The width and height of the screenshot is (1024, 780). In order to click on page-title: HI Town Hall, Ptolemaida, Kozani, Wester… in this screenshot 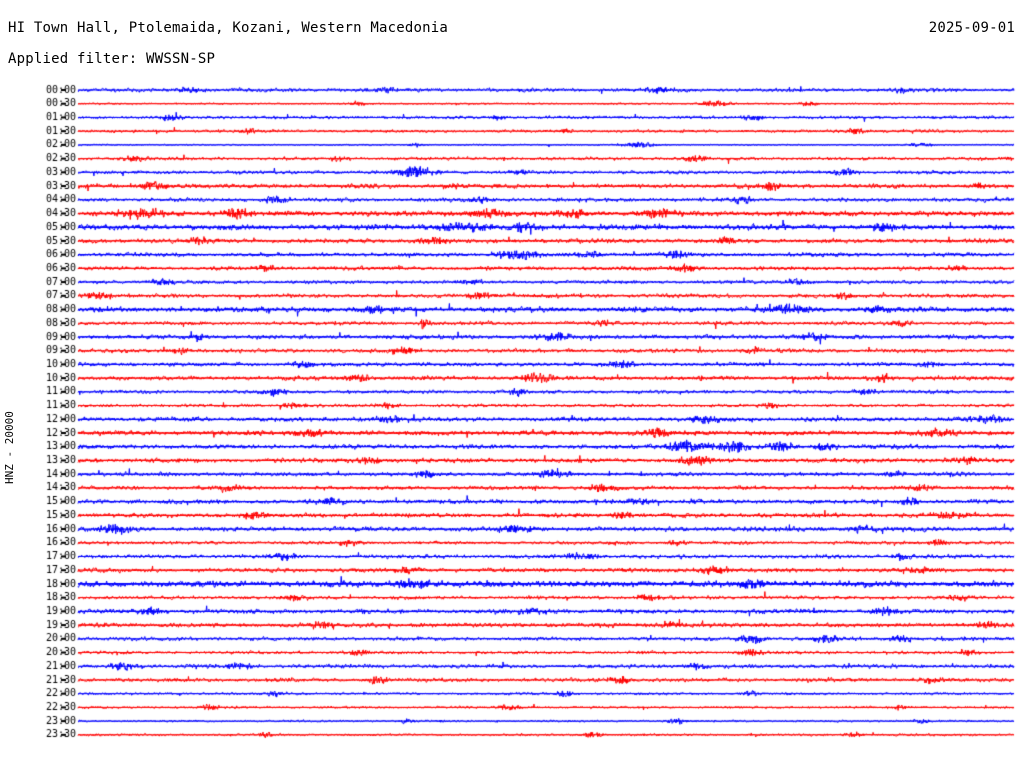, I will do `click(228, 28)`.